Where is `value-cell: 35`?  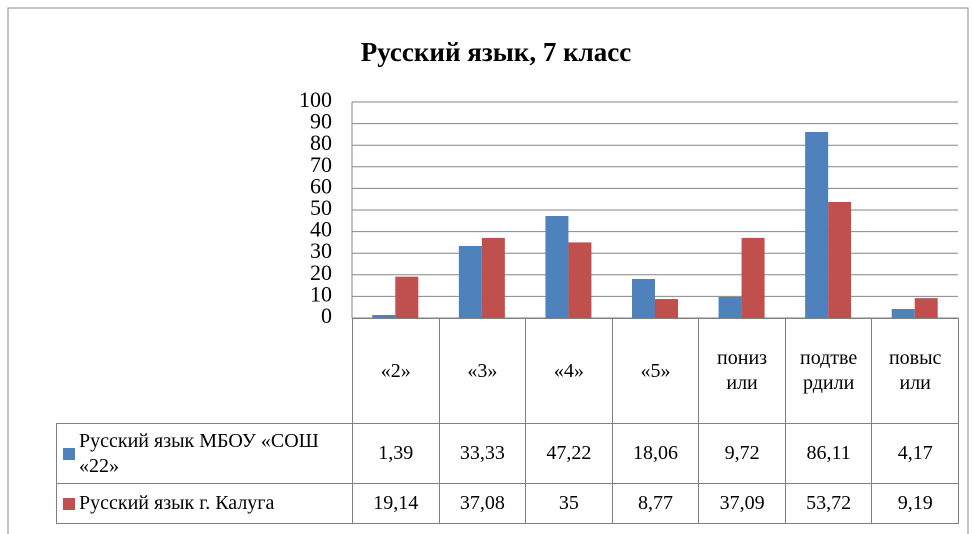
value-cell: 35 is located at coordinates (569, 503).